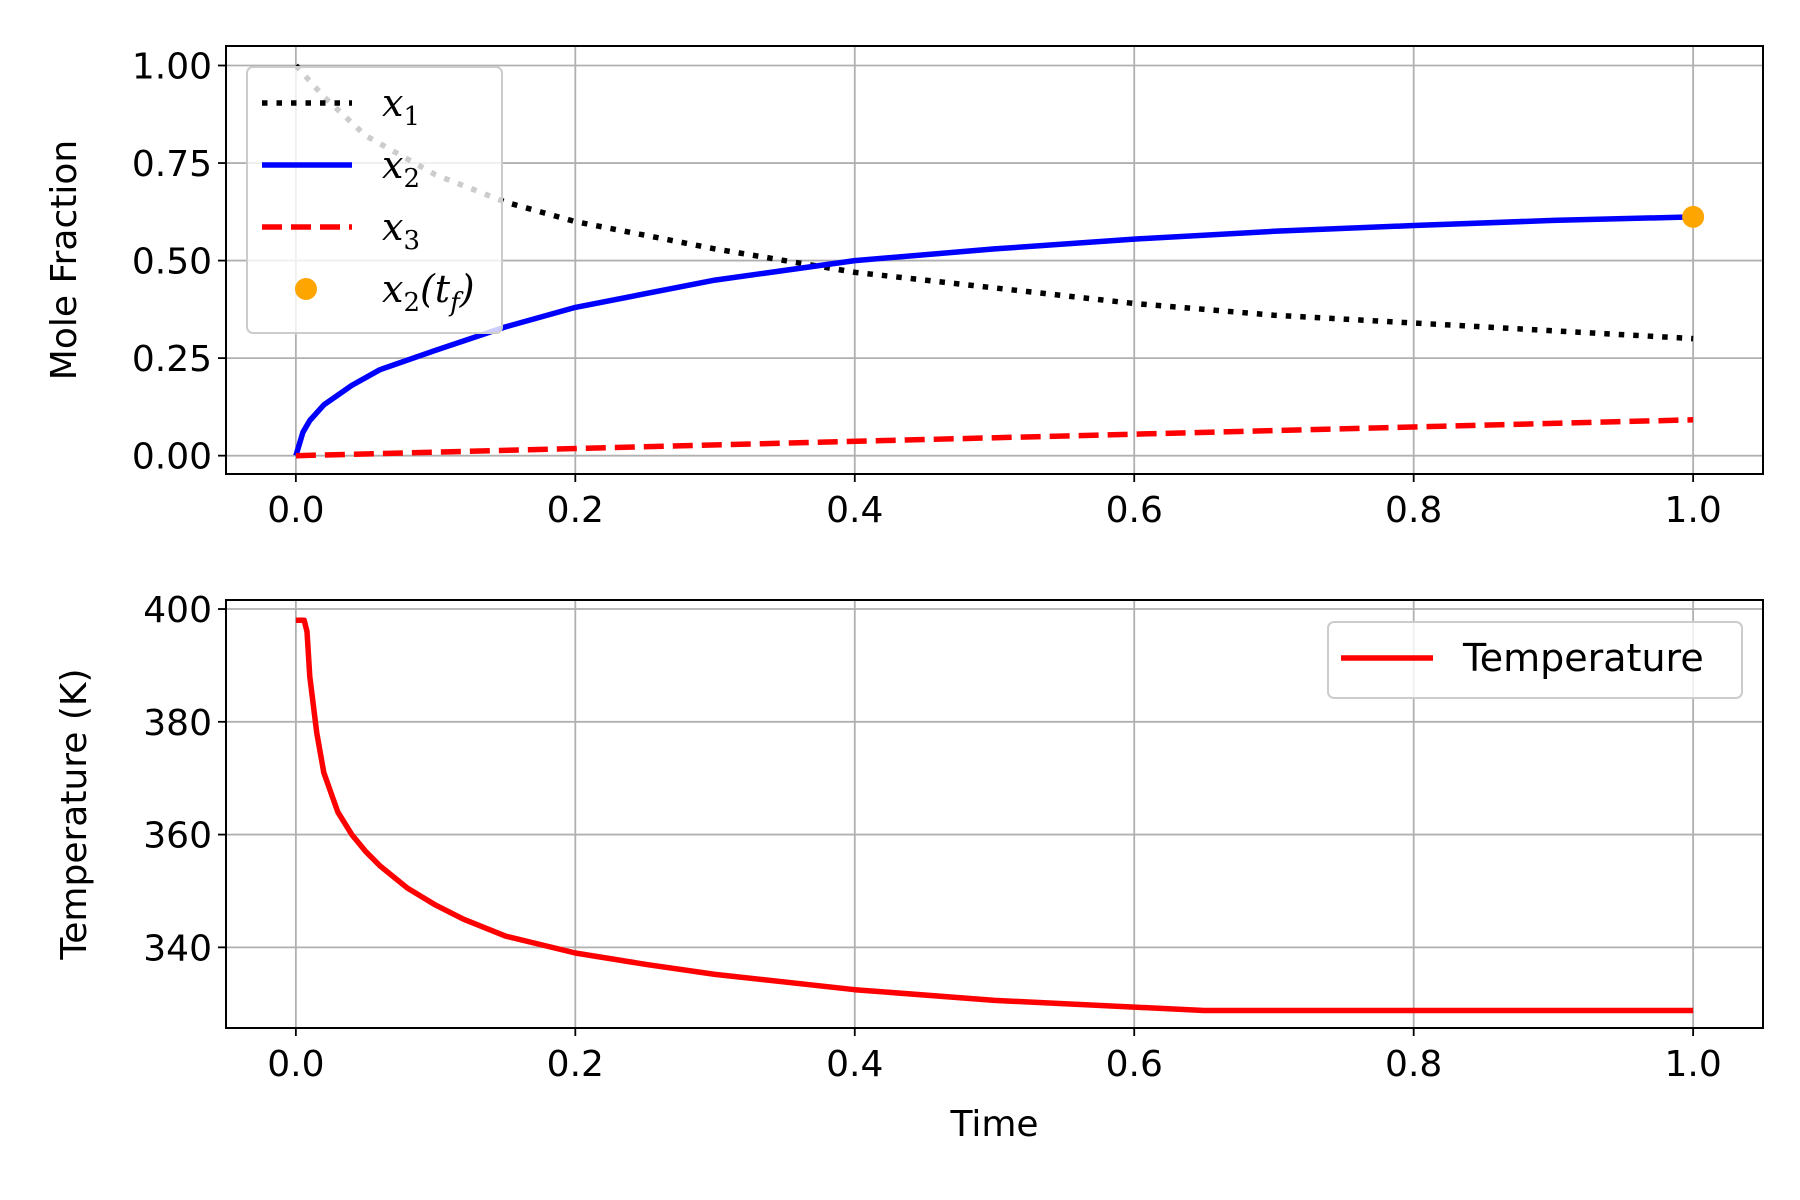 This screenshot has height=1200, width=1800. Describe the element at coordinates (172, 164) in the screenshot. I see `y-tick-label: 0.75` at that location.